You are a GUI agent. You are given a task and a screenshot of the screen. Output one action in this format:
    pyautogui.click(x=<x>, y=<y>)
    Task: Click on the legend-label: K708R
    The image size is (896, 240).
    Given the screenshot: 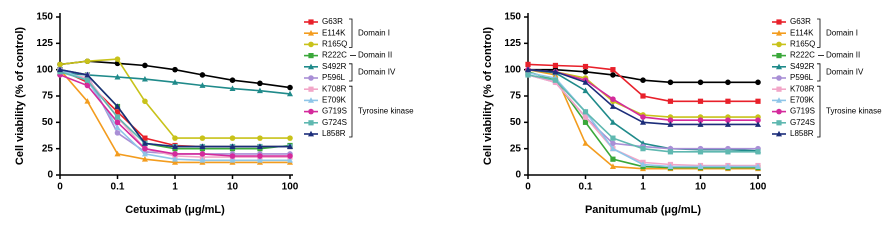 What is the action you would take?
    pyautogui.click(x=334, y=88)
    